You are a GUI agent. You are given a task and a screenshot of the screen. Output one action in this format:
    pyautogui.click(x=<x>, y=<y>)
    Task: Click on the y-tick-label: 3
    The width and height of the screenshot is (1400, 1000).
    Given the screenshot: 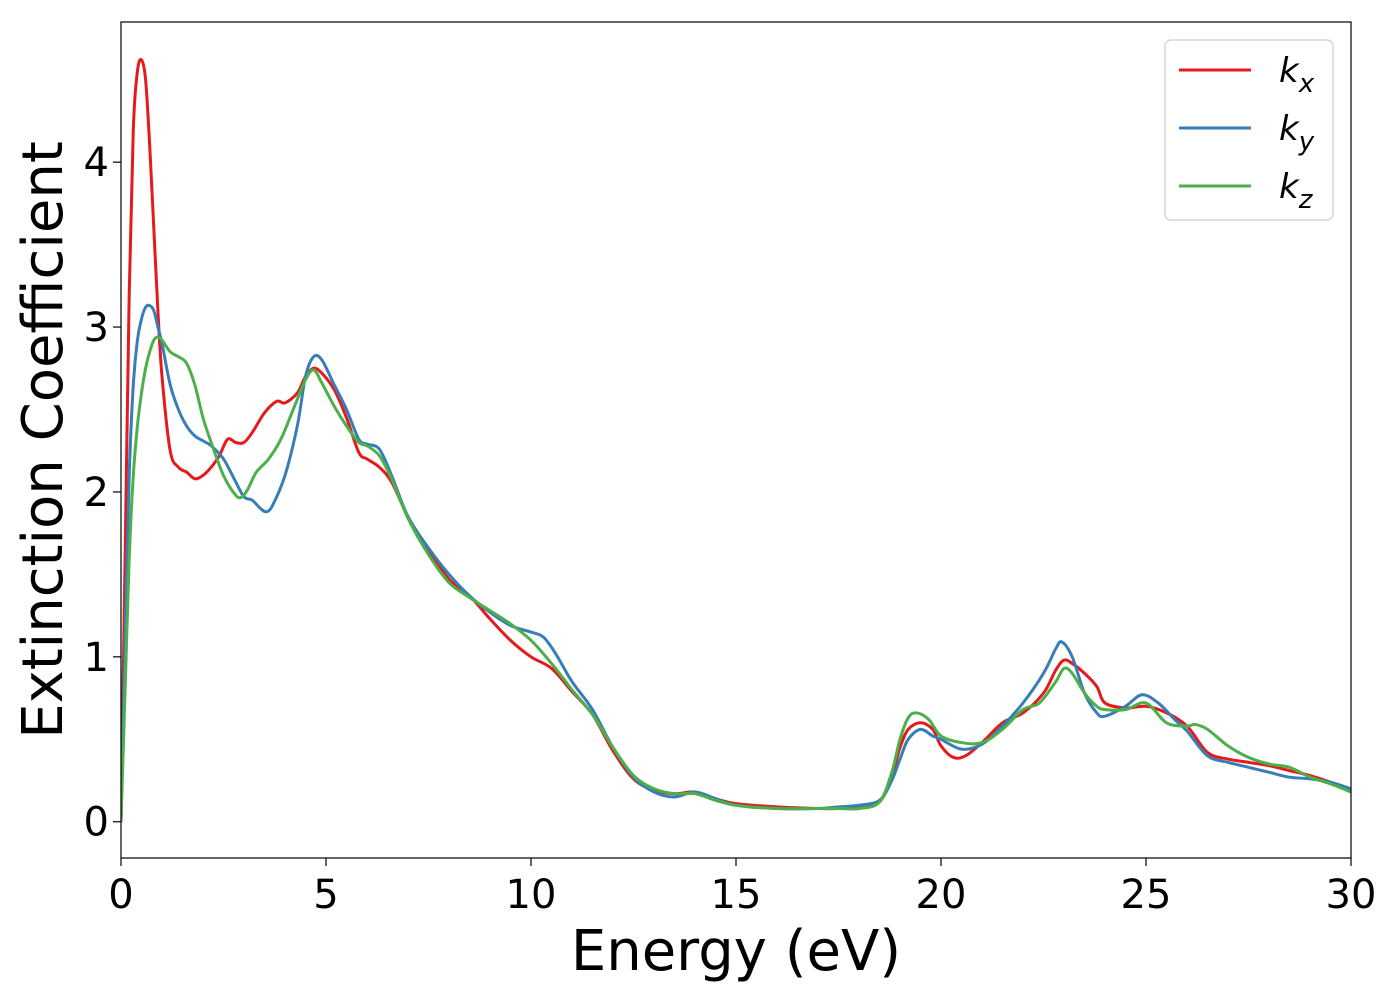 What is the action you would take?
    pyautogui.click(x=96, y=328)
    